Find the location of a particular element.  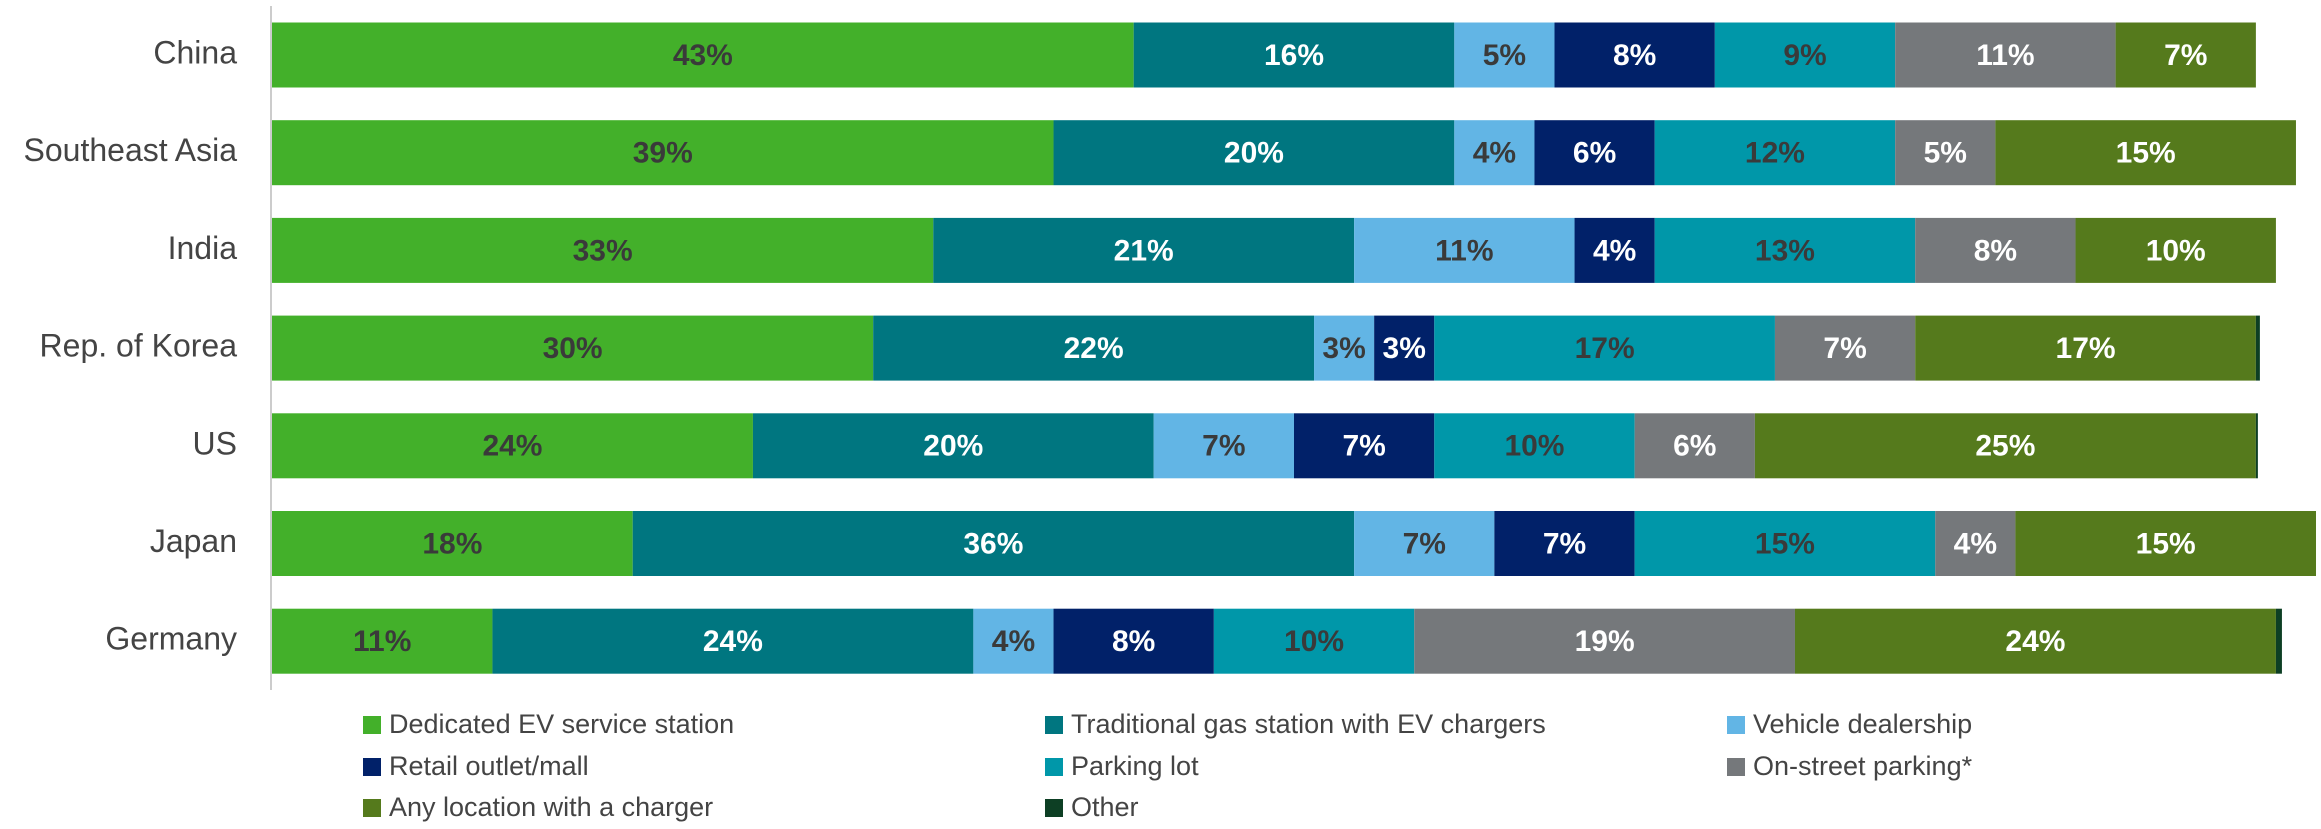

value-label: 13% is located at coordinates (1785, 250).